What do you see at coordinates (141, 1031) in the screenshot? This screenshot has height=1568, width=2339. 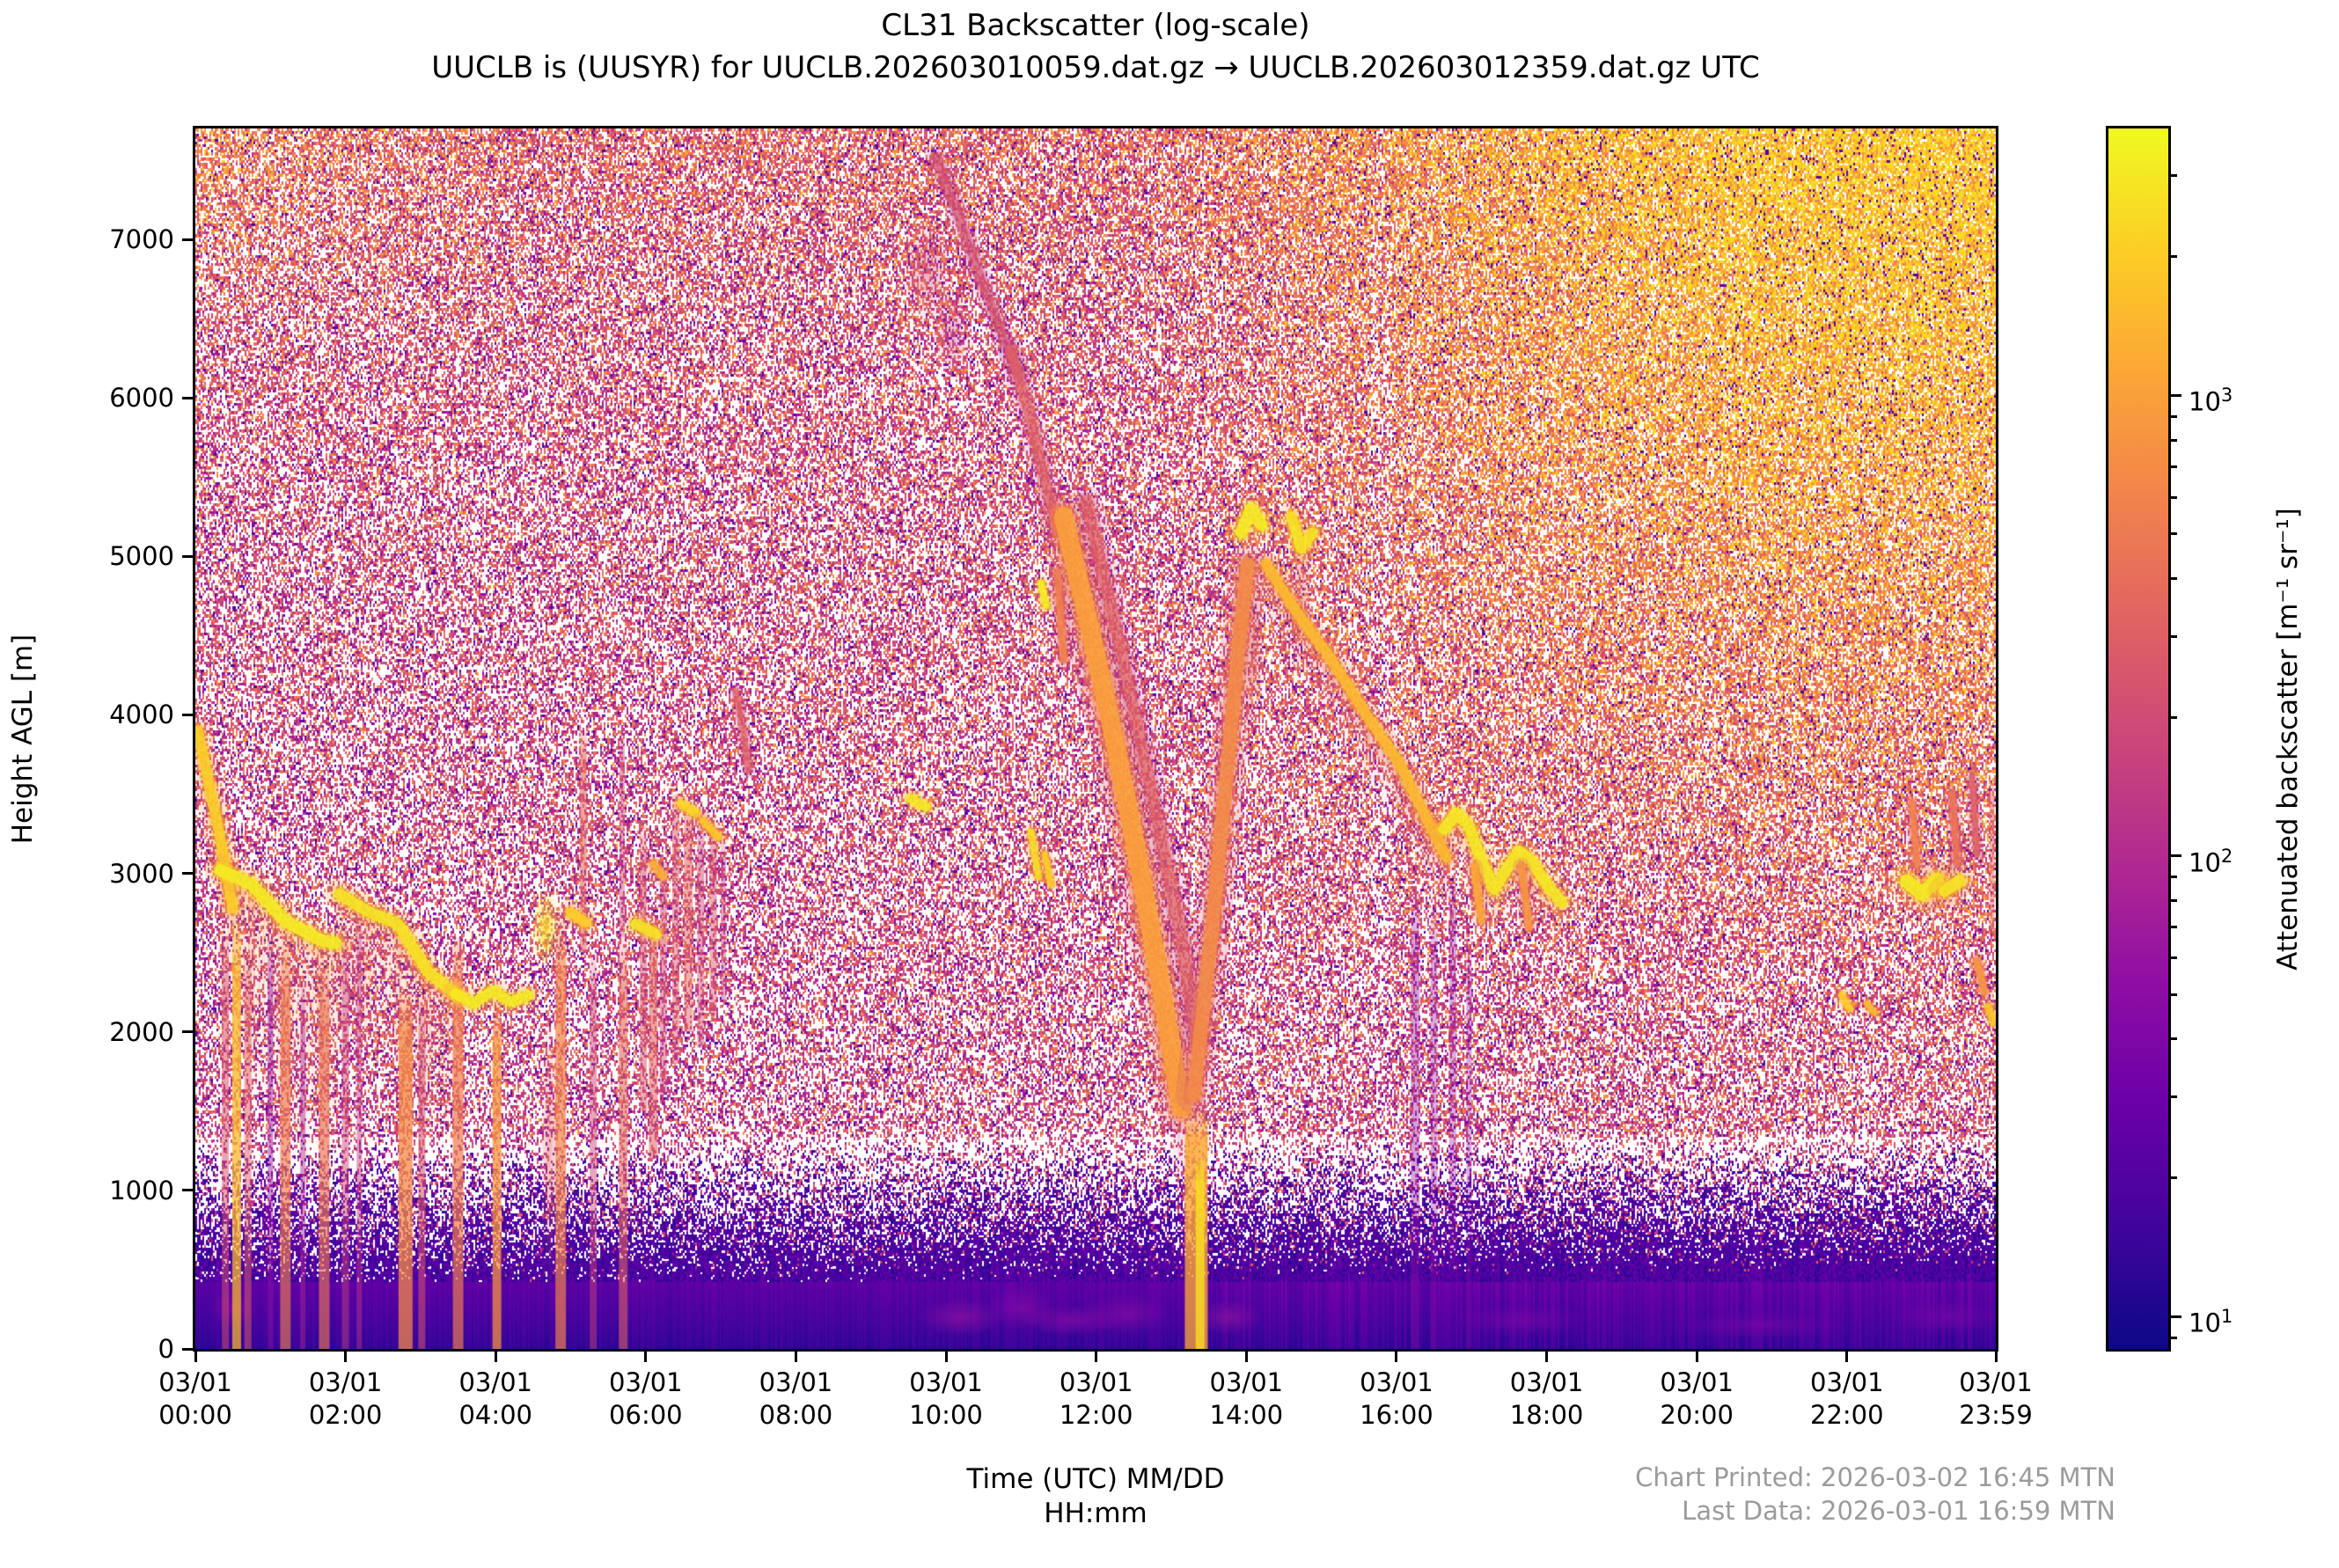 I see `y-tick-label: 2000` at bounding box center [141, 1031].